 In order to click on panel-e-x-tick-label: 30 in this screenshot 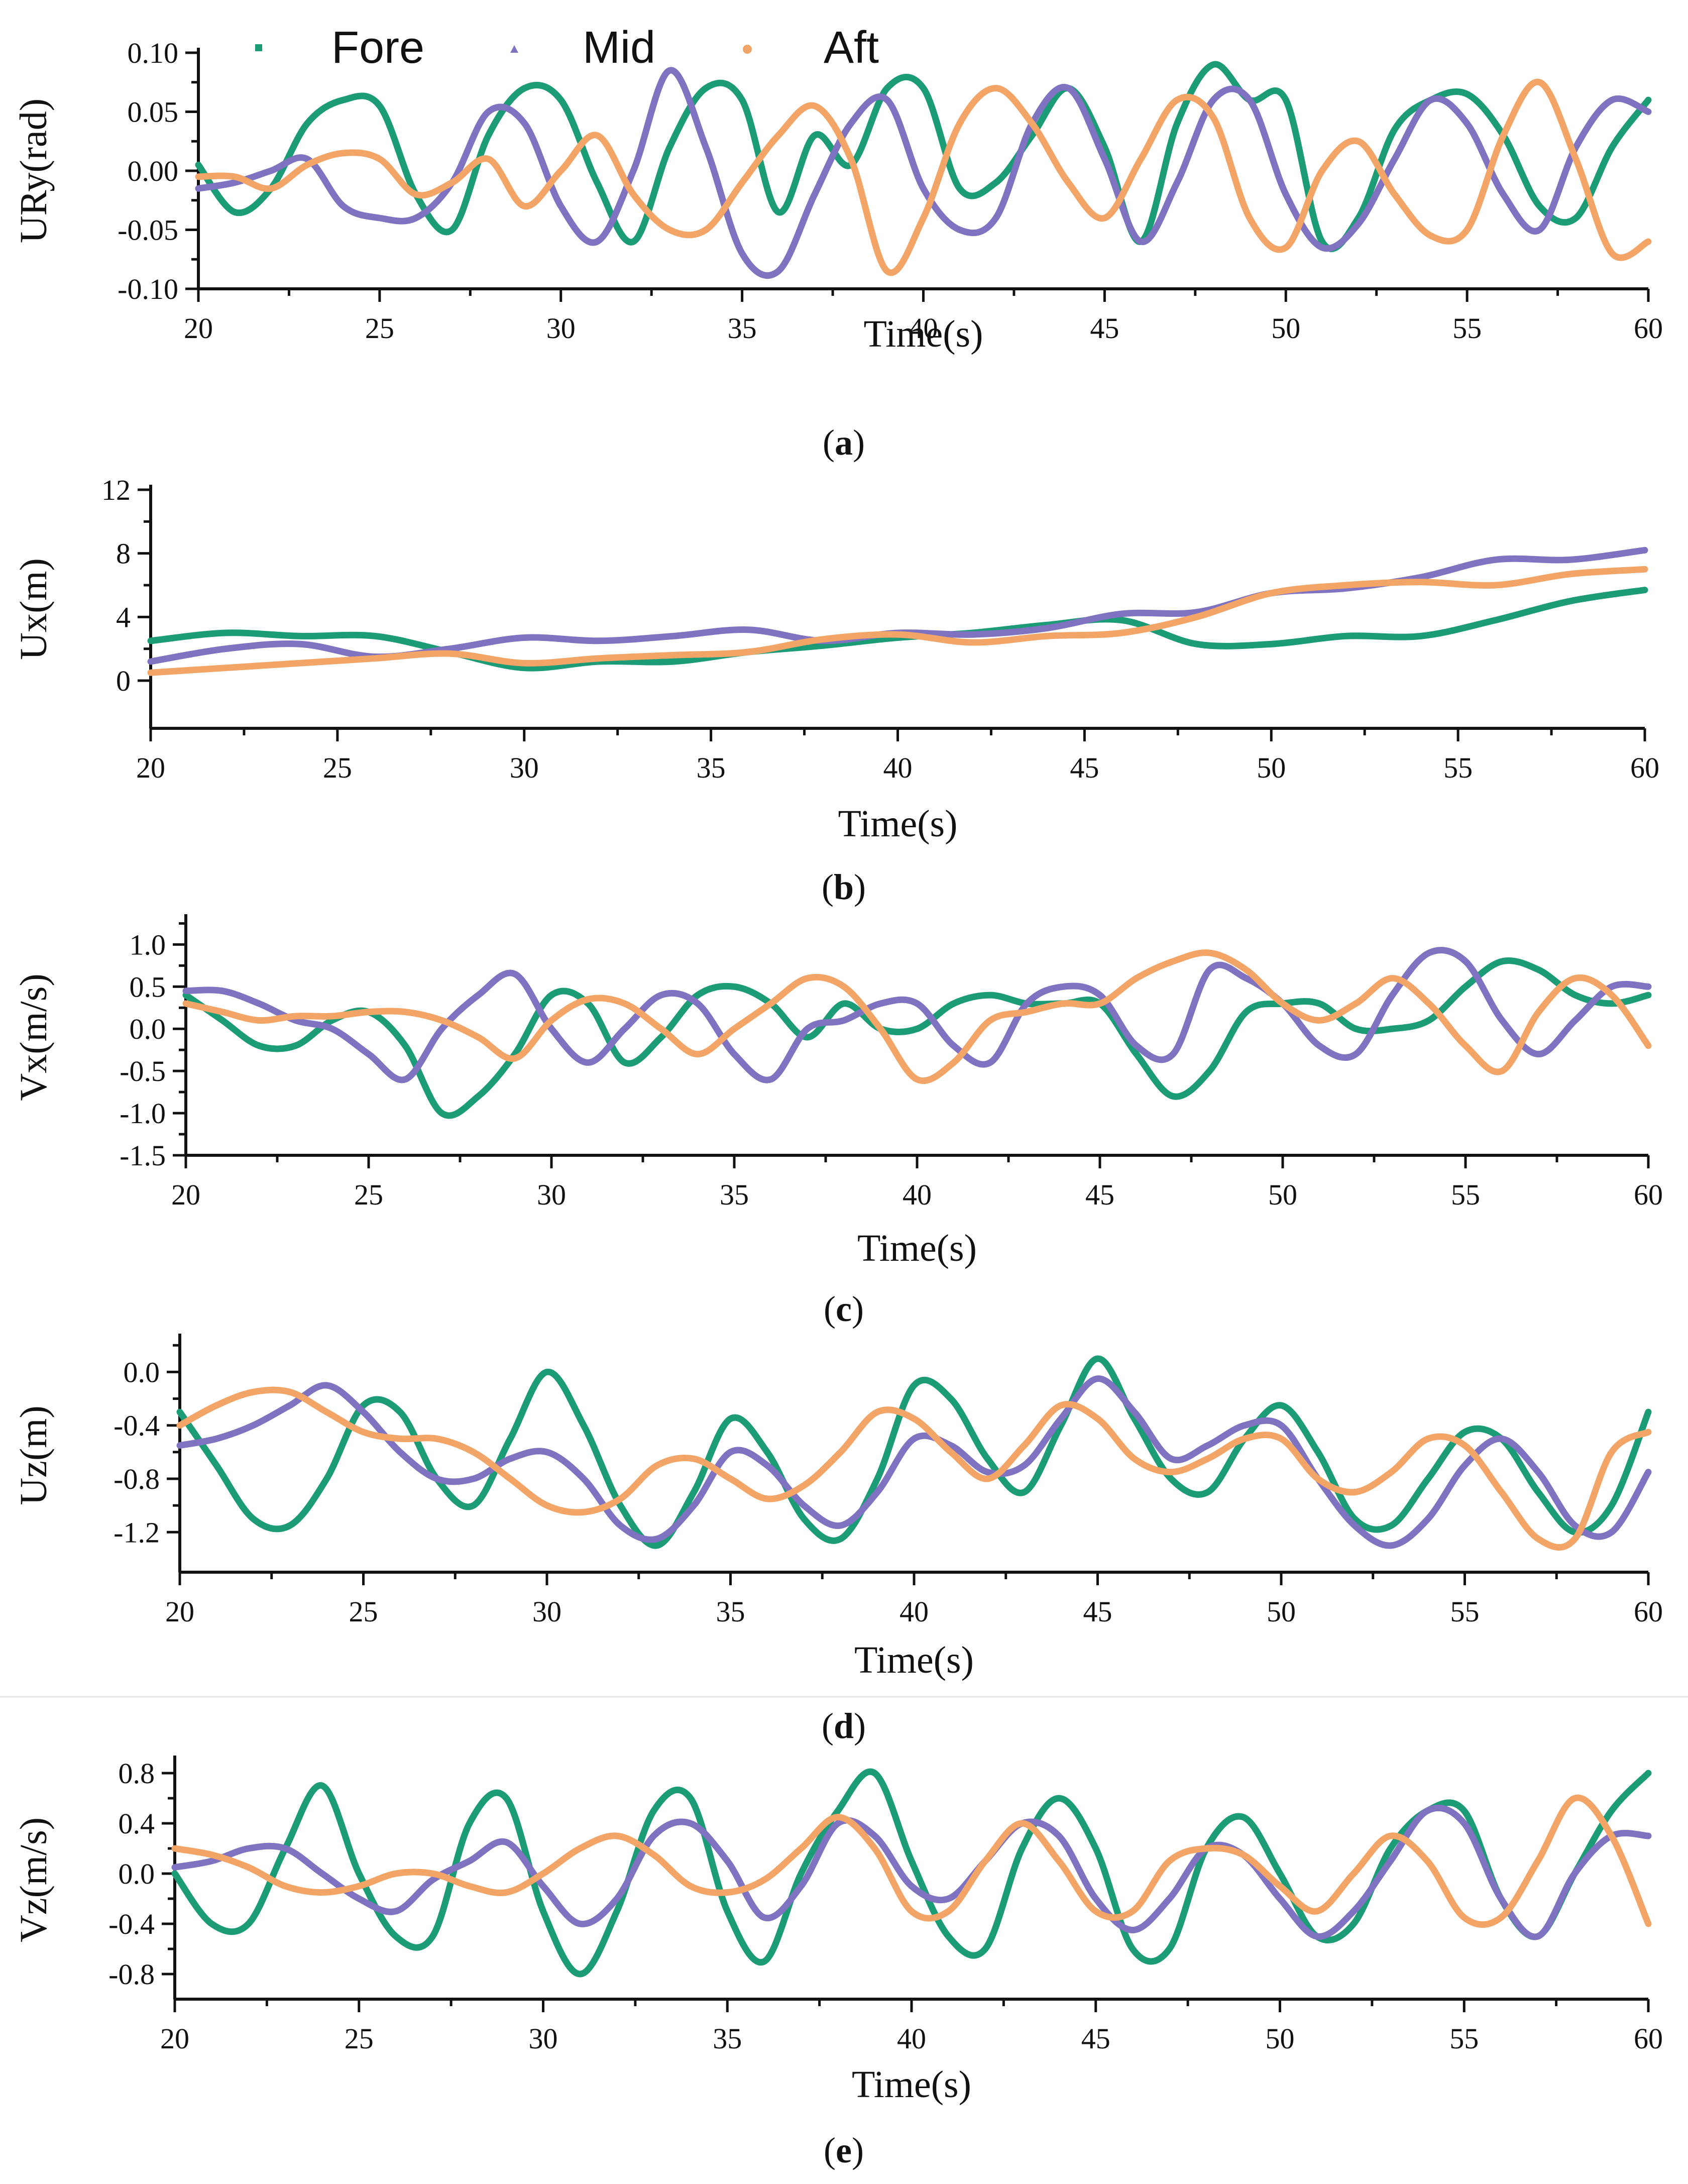, I will do `click(543, 2038)`.